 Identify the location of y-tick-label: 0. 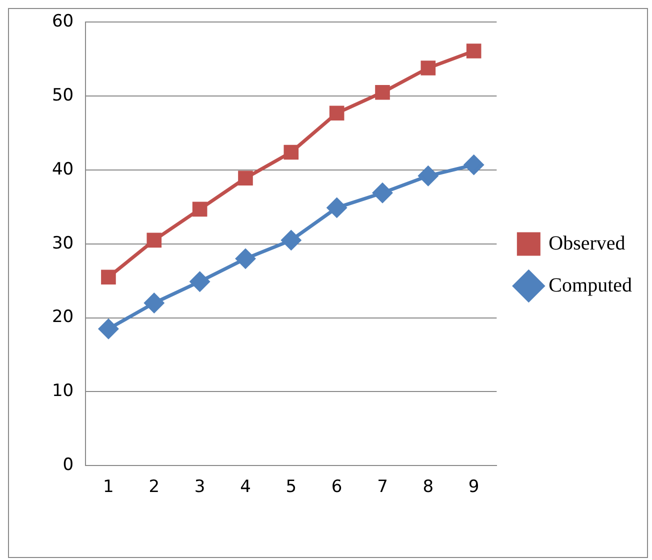
(68, 465).